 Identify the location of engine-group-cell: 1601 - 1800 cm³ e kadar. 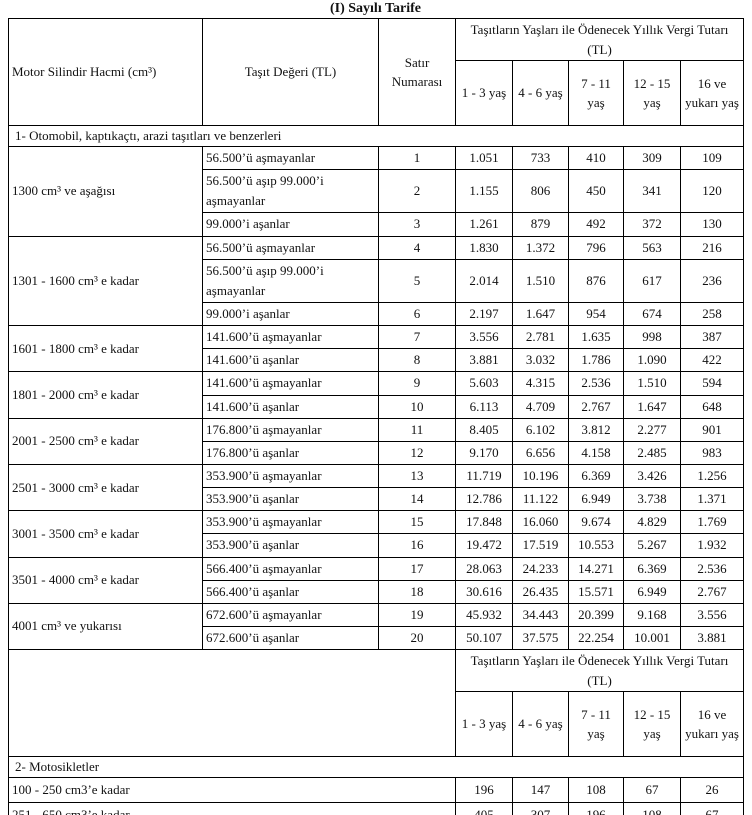
(105, 349).